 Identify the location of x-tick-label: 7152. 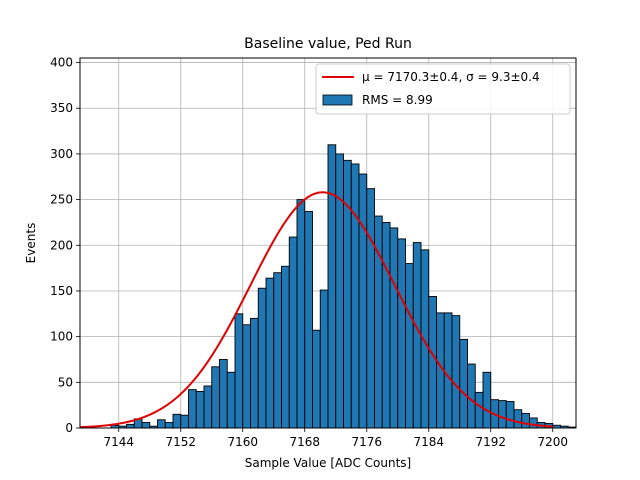
(180, 442).